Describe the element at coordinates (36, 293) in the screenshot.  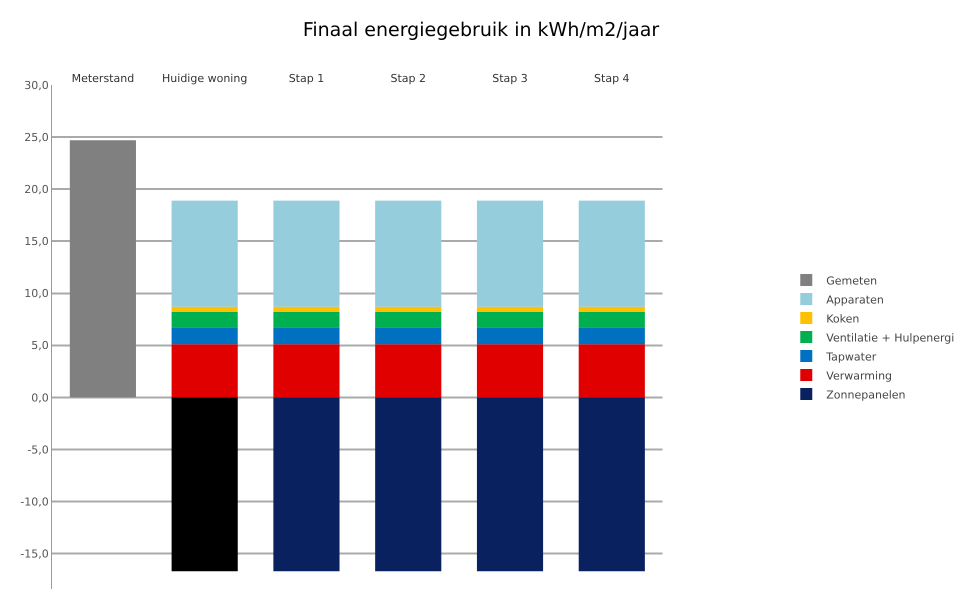
I see `y-tick-label: 10,0` at that location.